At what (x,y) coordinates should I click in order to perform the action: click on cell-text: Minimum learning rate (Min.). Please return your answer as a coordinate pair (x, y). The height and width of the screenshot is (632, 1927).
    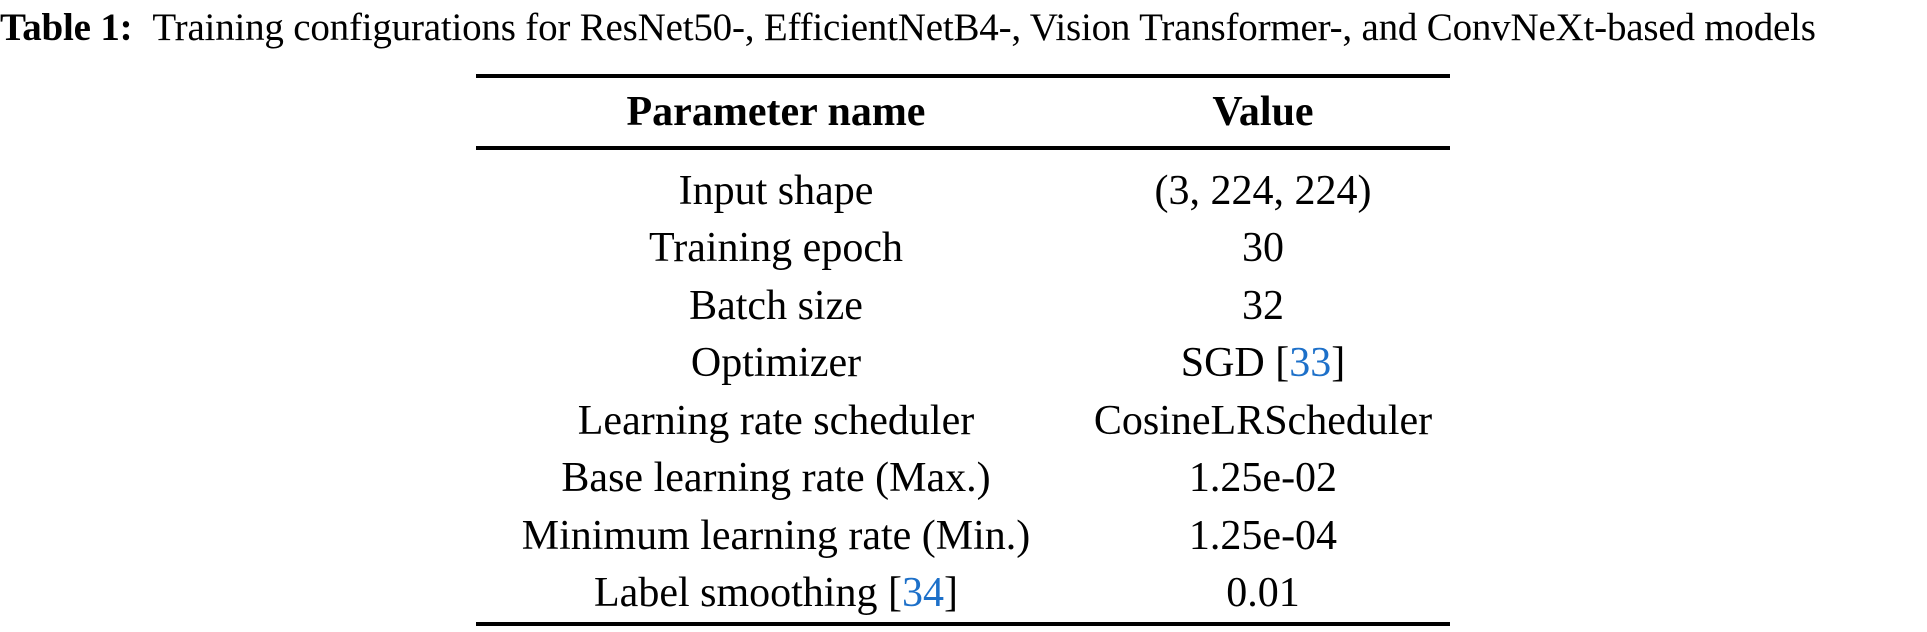
    Looking at the image, I should click on (776, 535).